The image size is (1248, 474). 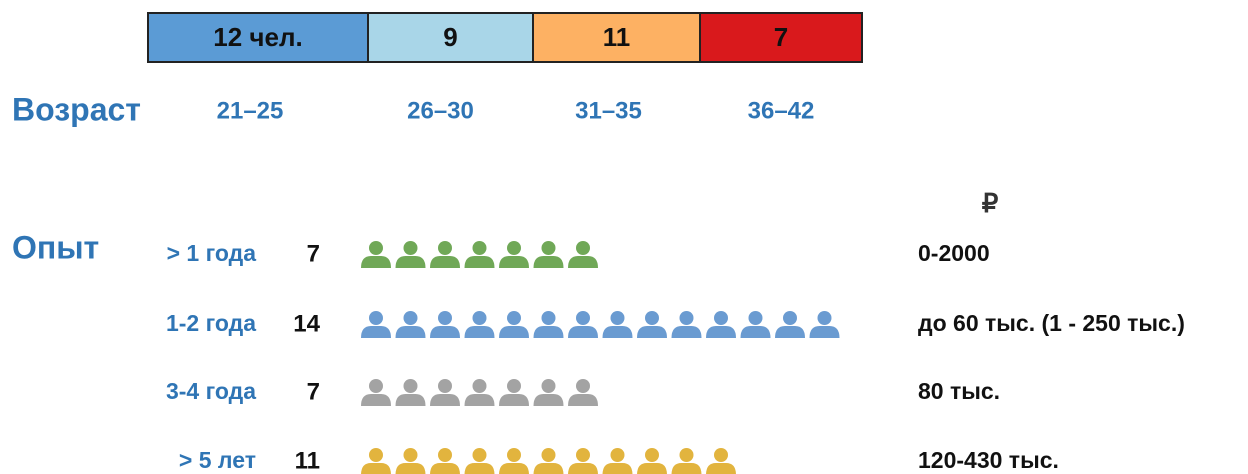 What do you see at coordinates (608, 110) in the screenshot?
I see `age-range: 31–35` at bounding box center [608, 110].